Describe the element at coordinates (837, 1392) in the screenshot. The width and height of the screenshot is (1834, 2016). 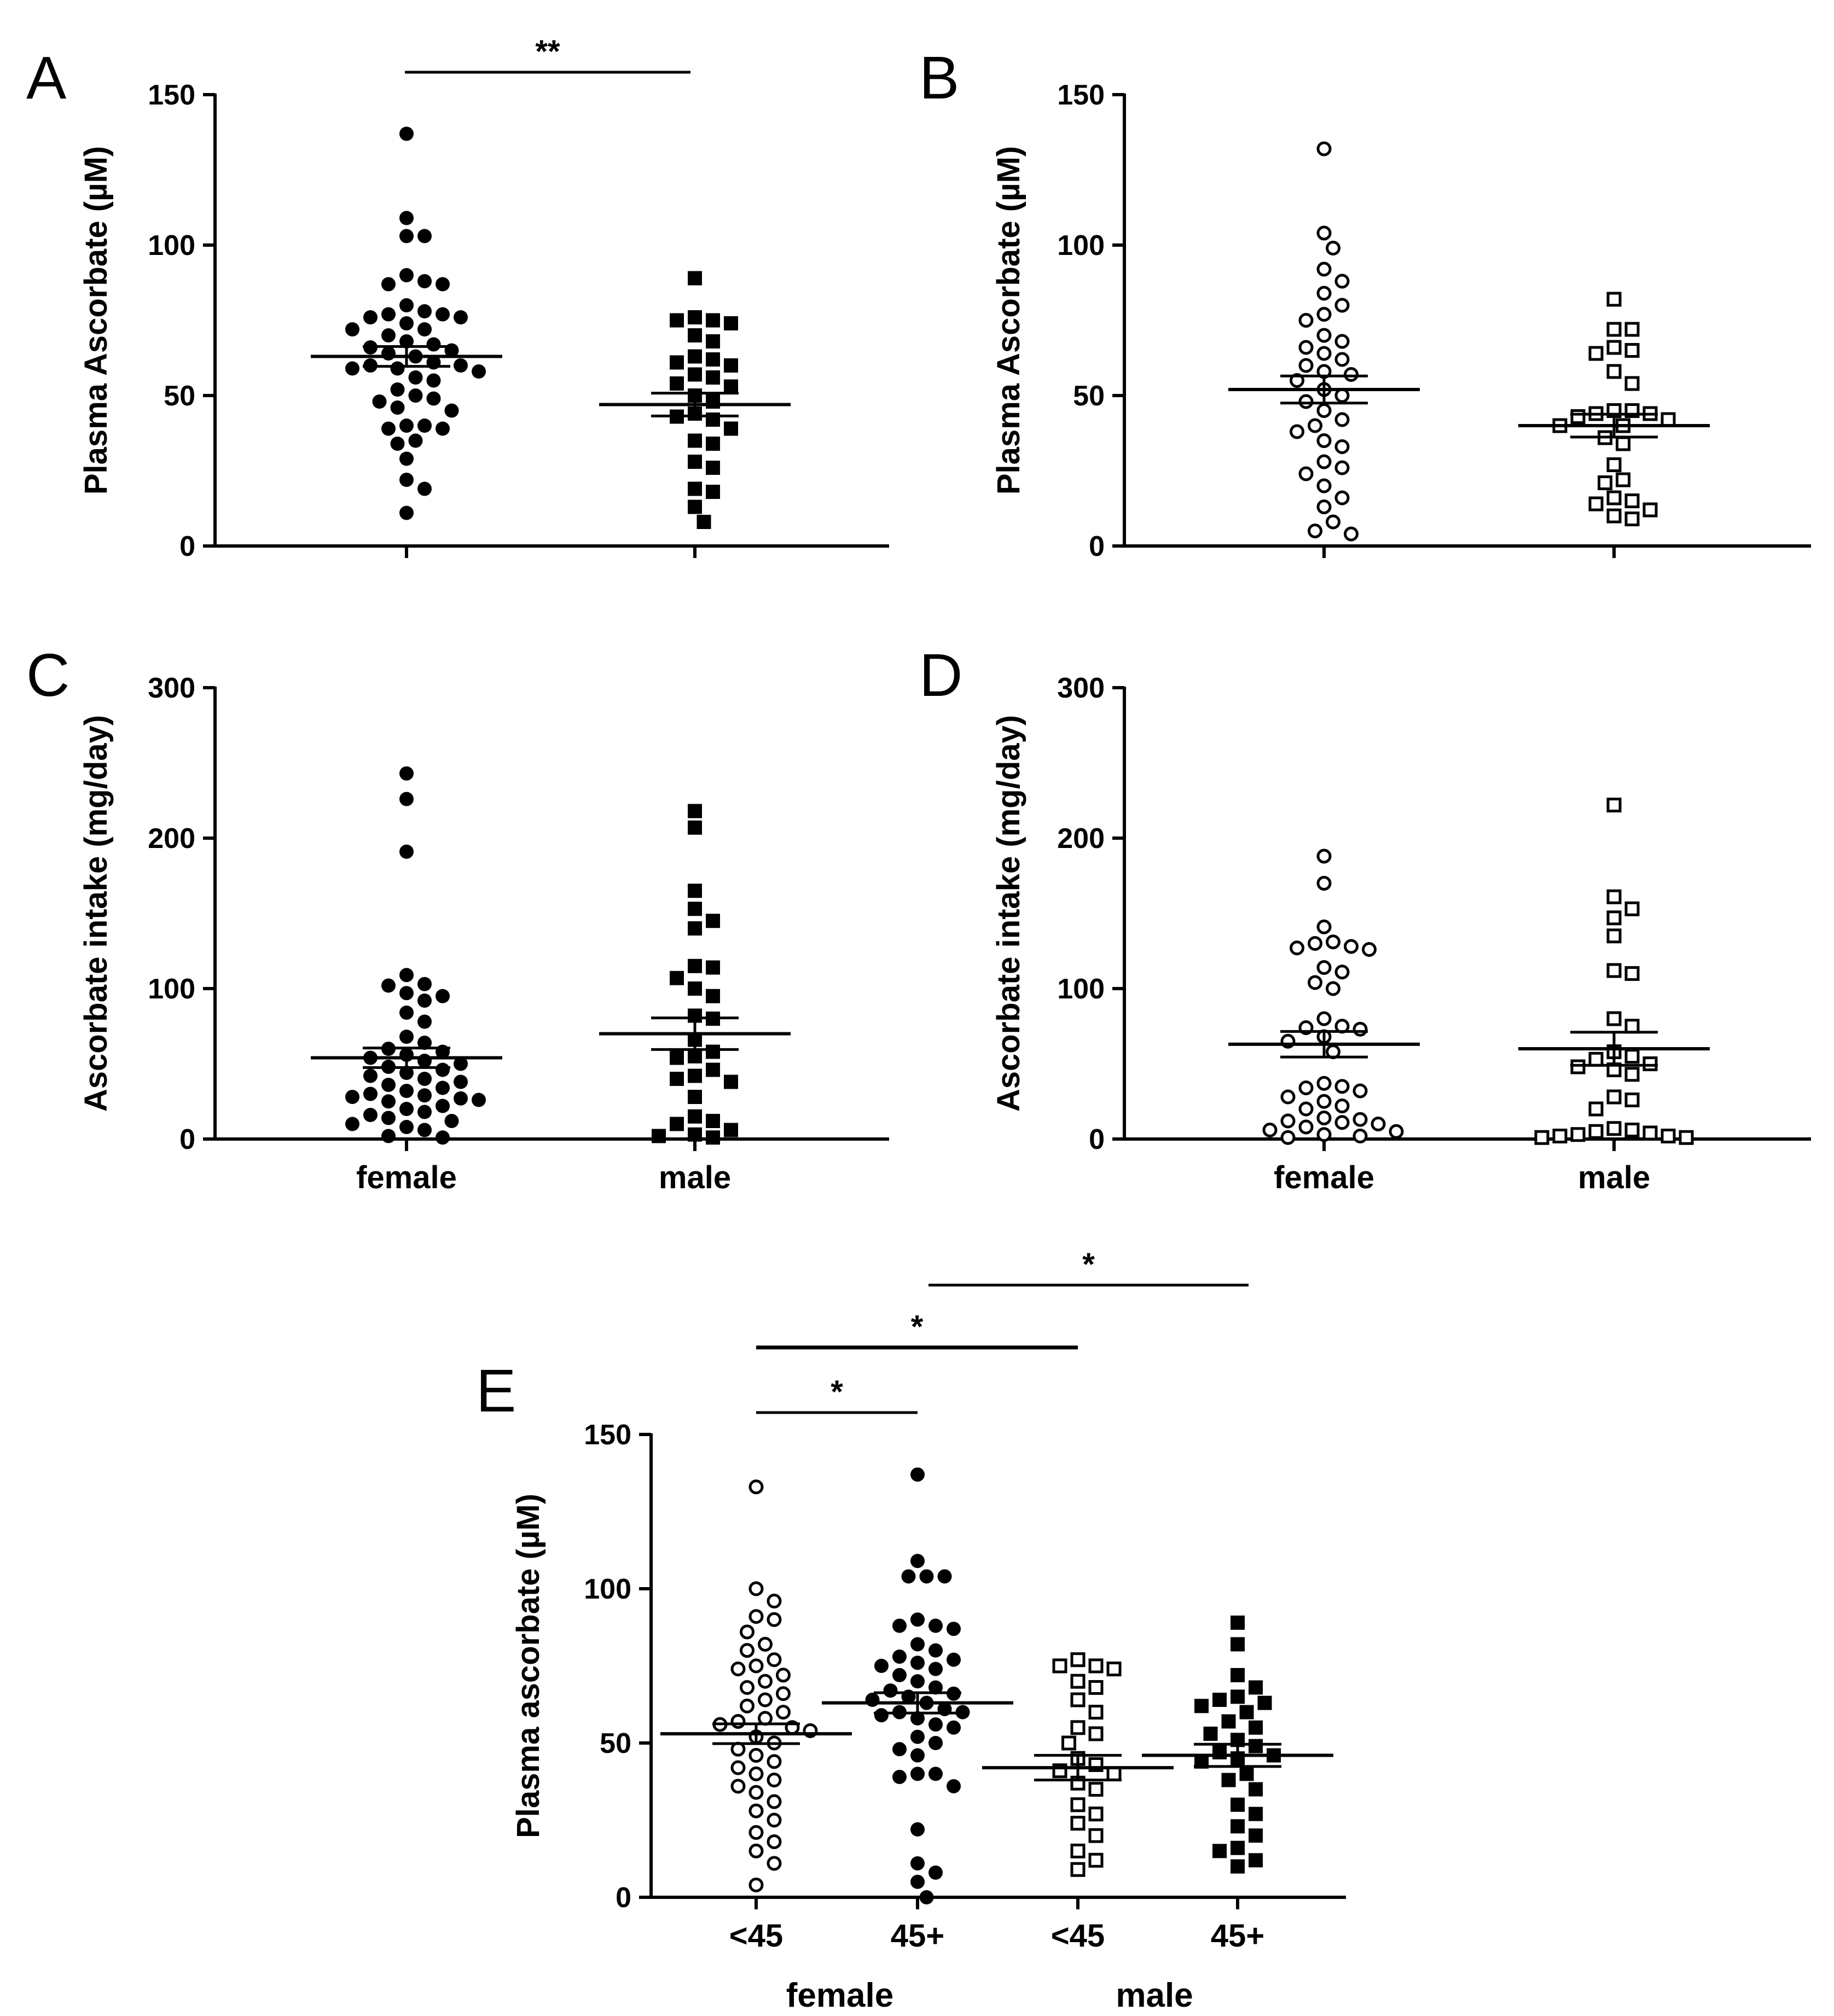
I see `significance-label: *` at that location.